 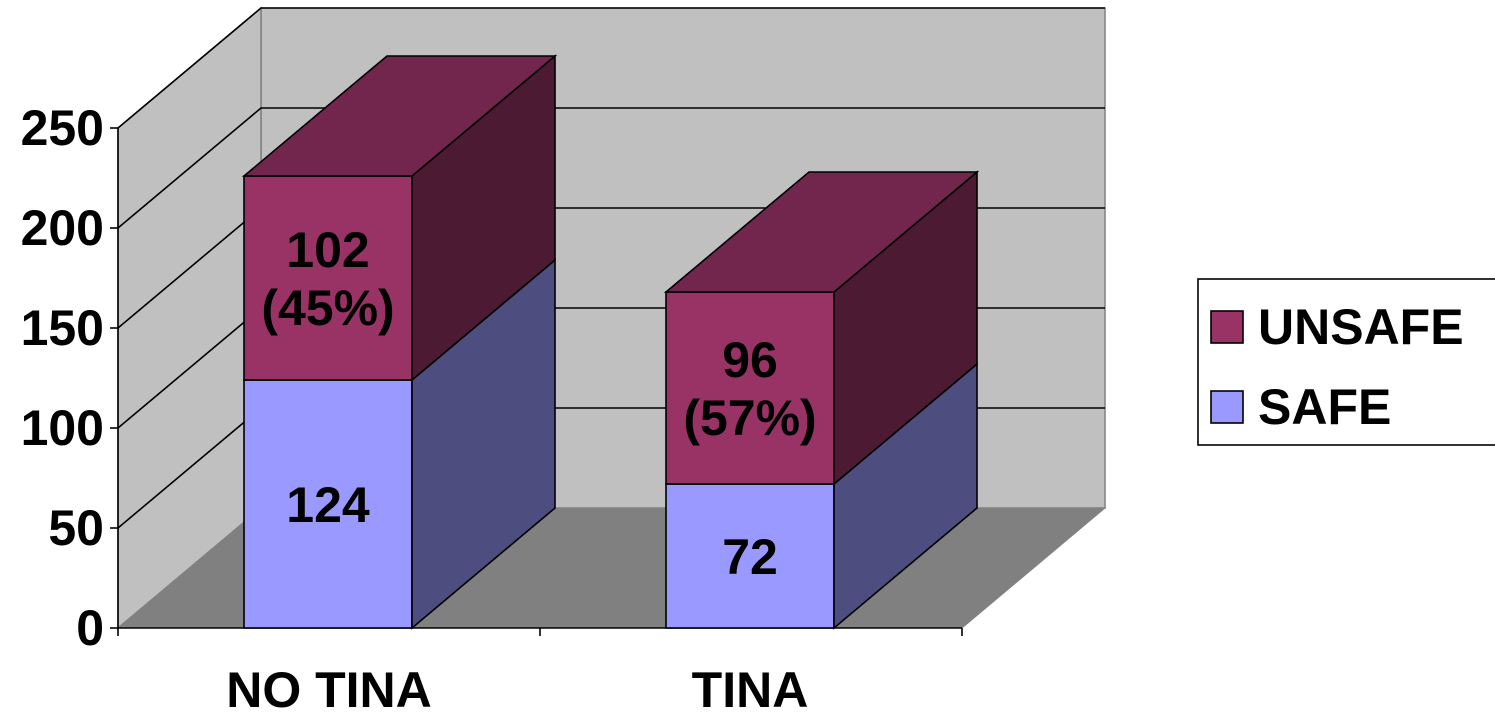 I want to click on legend: UNSAFE SAFE, so click(x=1346, y=362).